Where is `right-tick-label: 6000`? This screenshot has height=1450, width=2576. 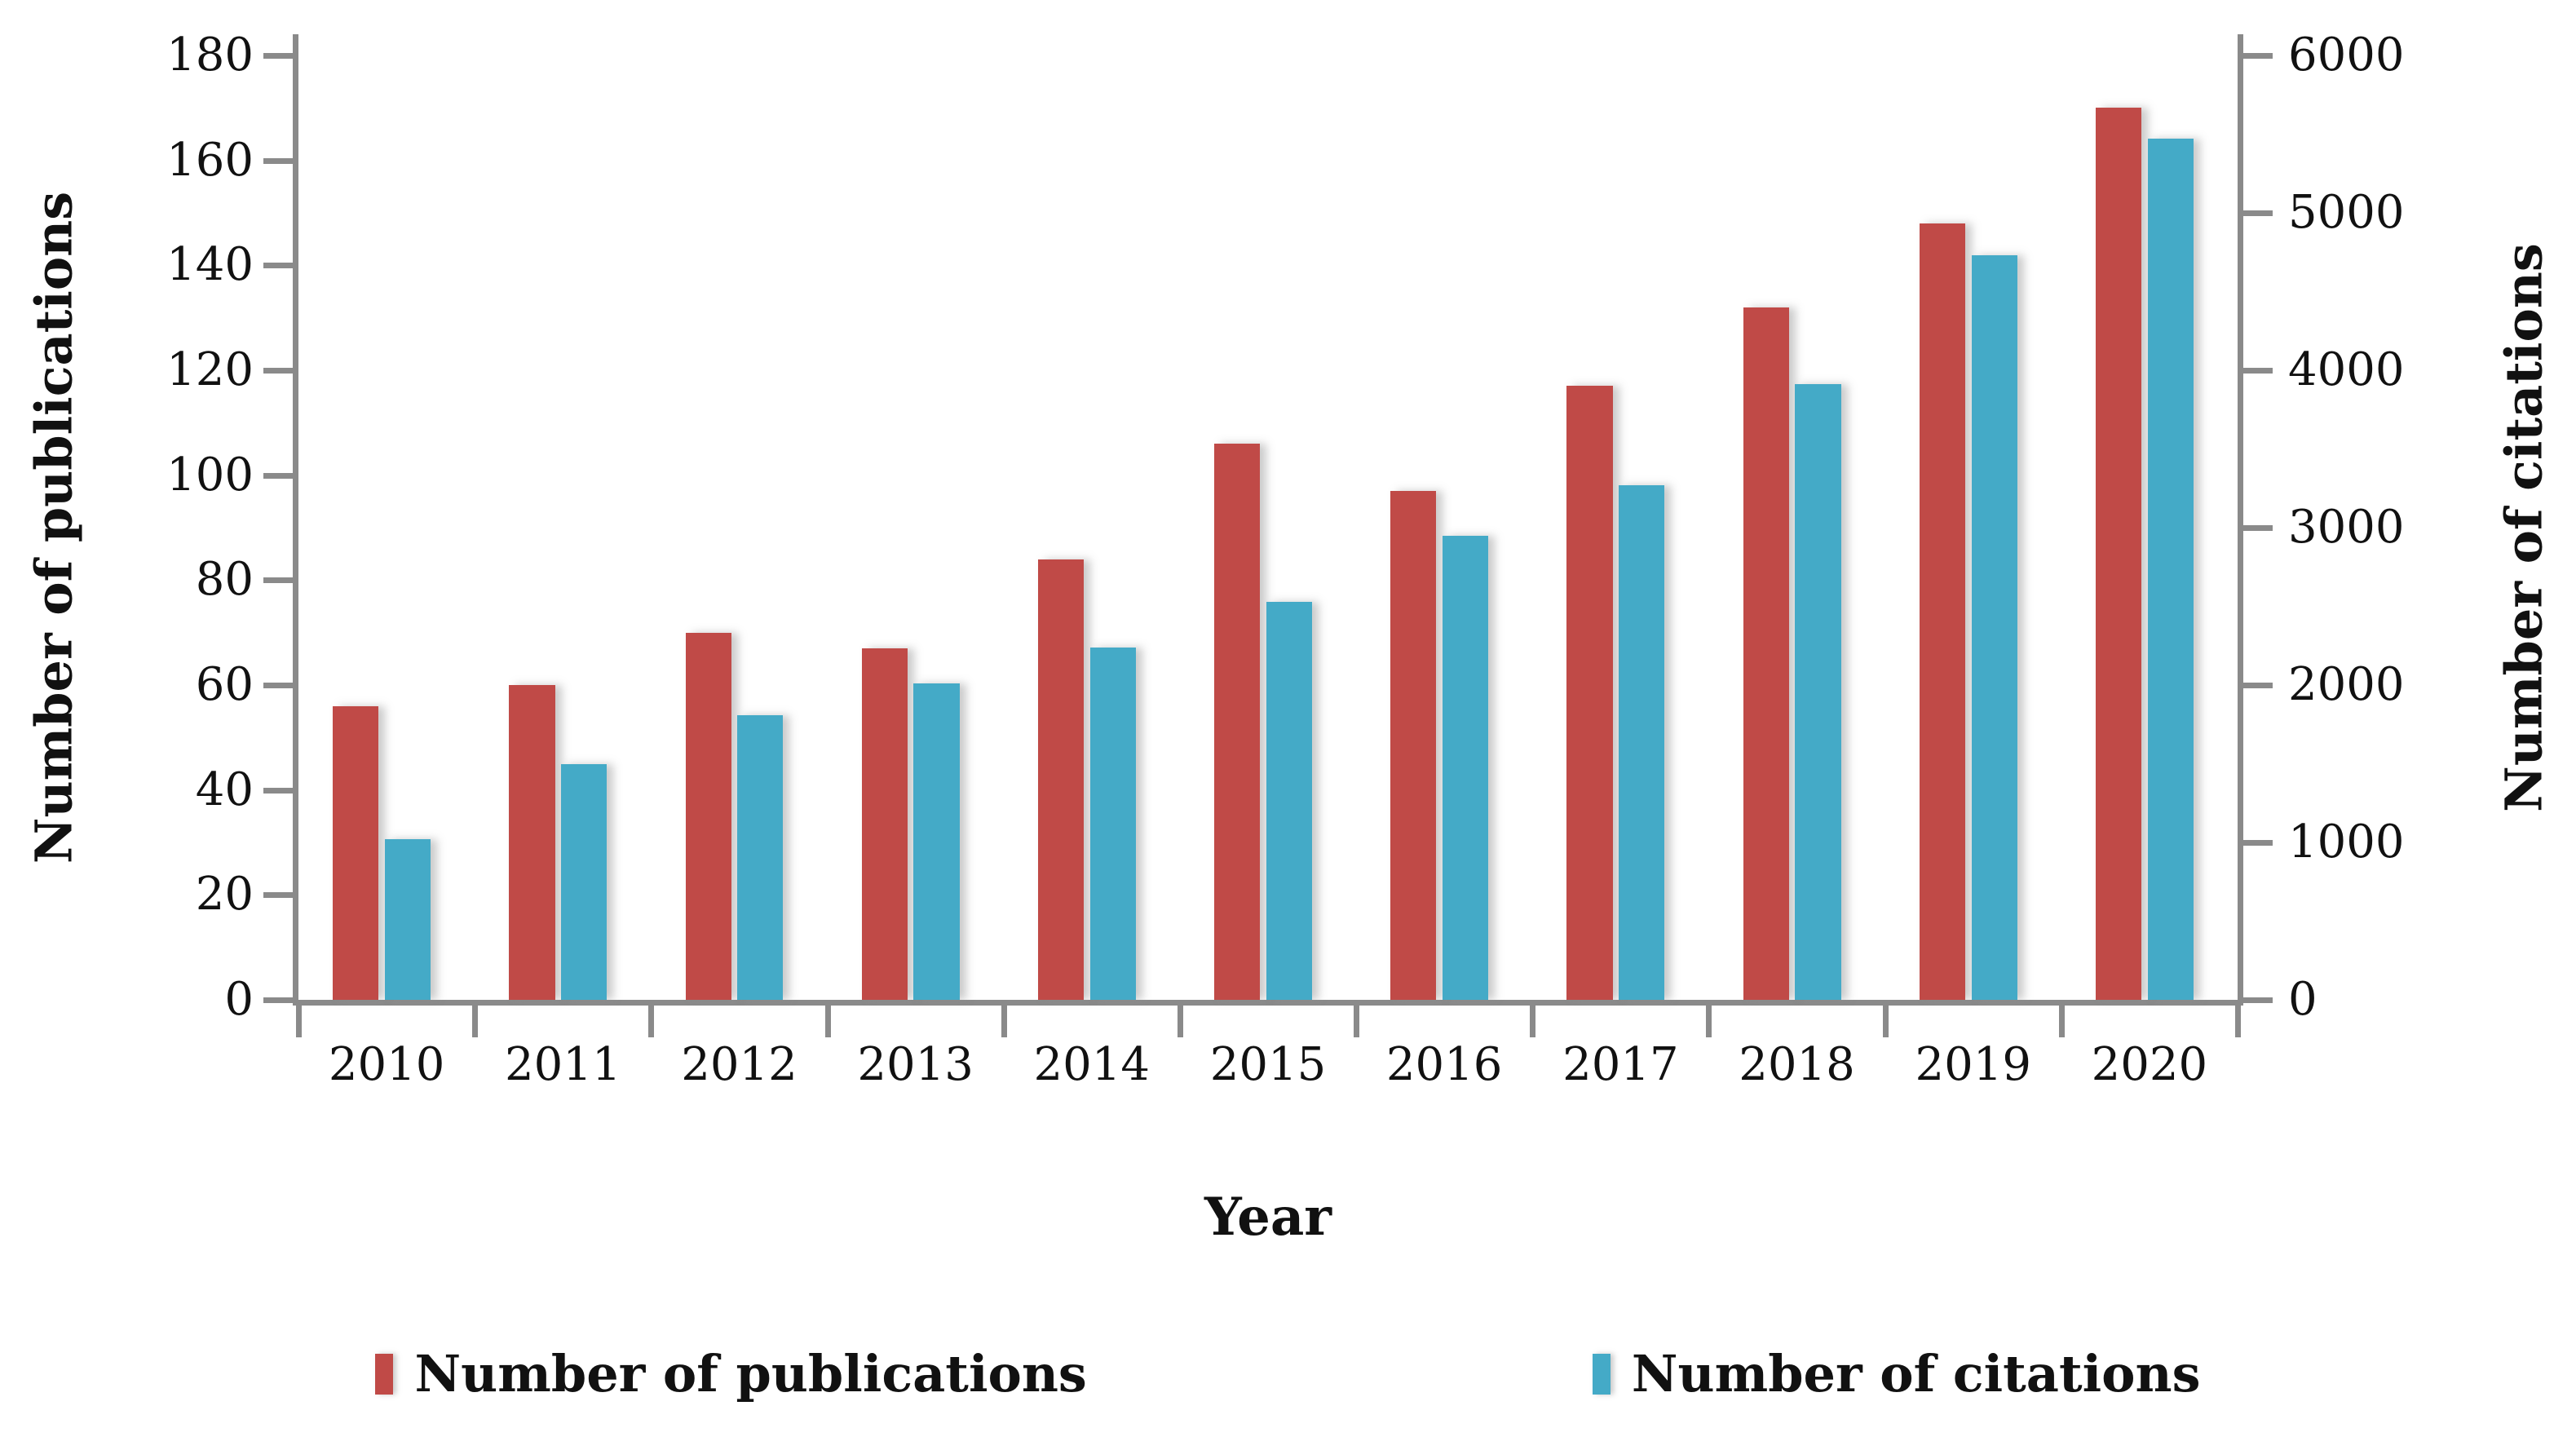
right-tick-label: 6000 is located at coordinates (2346, 55).